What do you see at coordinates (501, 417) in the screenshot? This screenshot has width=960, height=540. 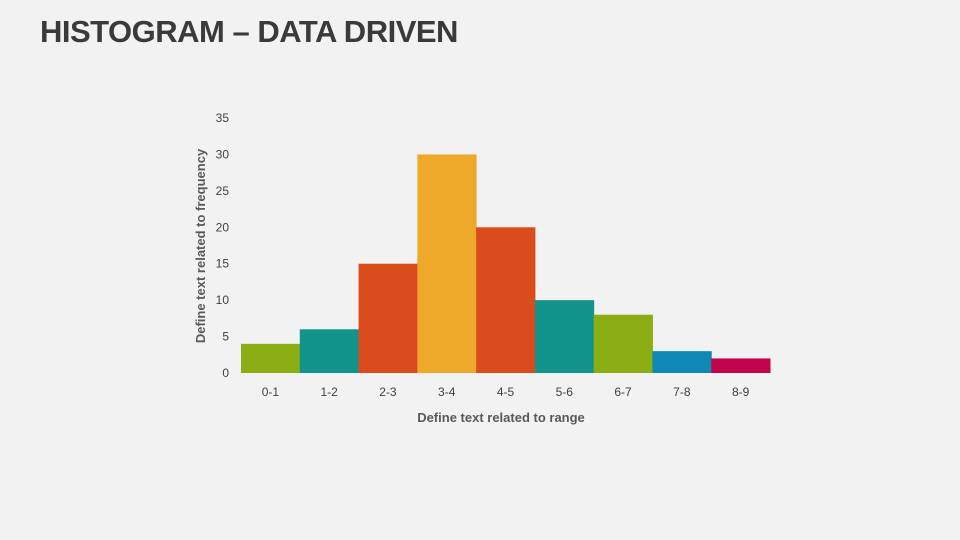 I see `x-axis-label: Define text related to range` at bounding box center [501, 417].